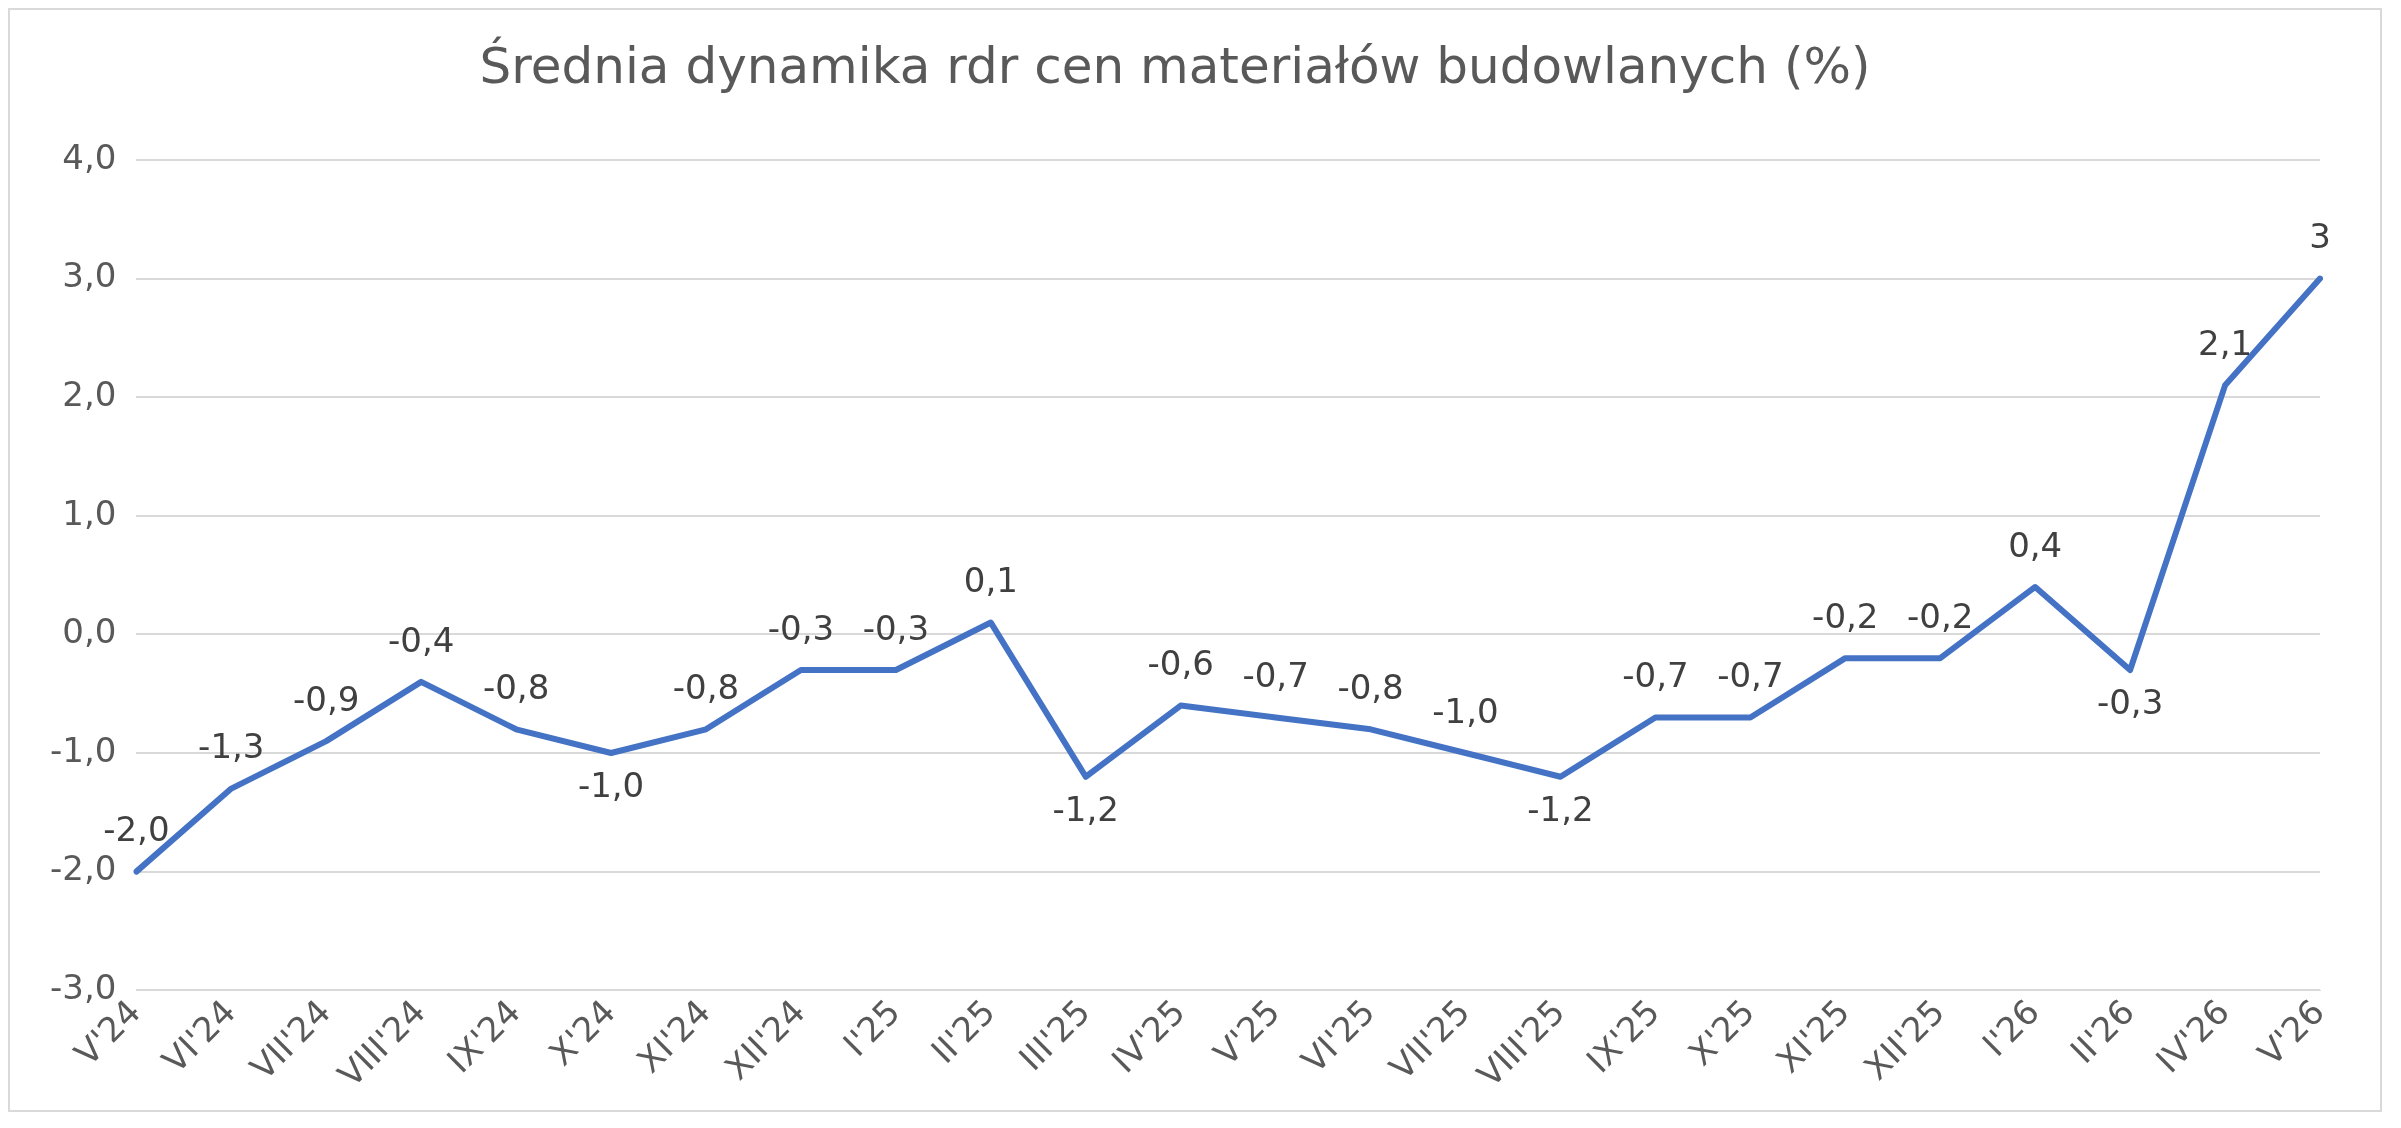 The width and height of the screenshot is (2401, 1128). What do you see at coordinates (1180, 663) in the screenshot?
I see `data-label: -0,6` at bounding box center [1180, 663].